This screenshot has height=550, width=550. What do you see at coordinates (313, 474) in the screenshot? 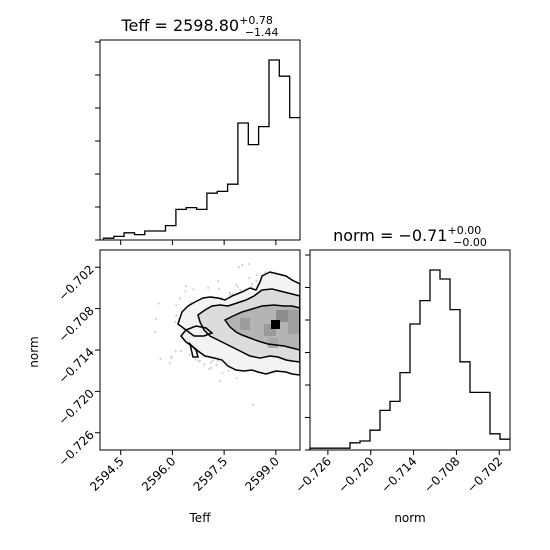
I see `norm-x-tick-label: −0.726` at bounding box center [313, 474].